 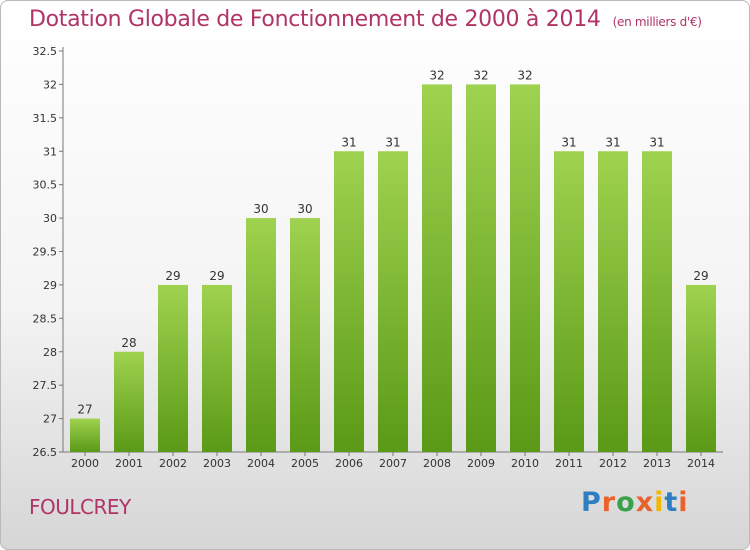 I want to click on chart-units: (en milliers d'€), so click(x=657, y=22).